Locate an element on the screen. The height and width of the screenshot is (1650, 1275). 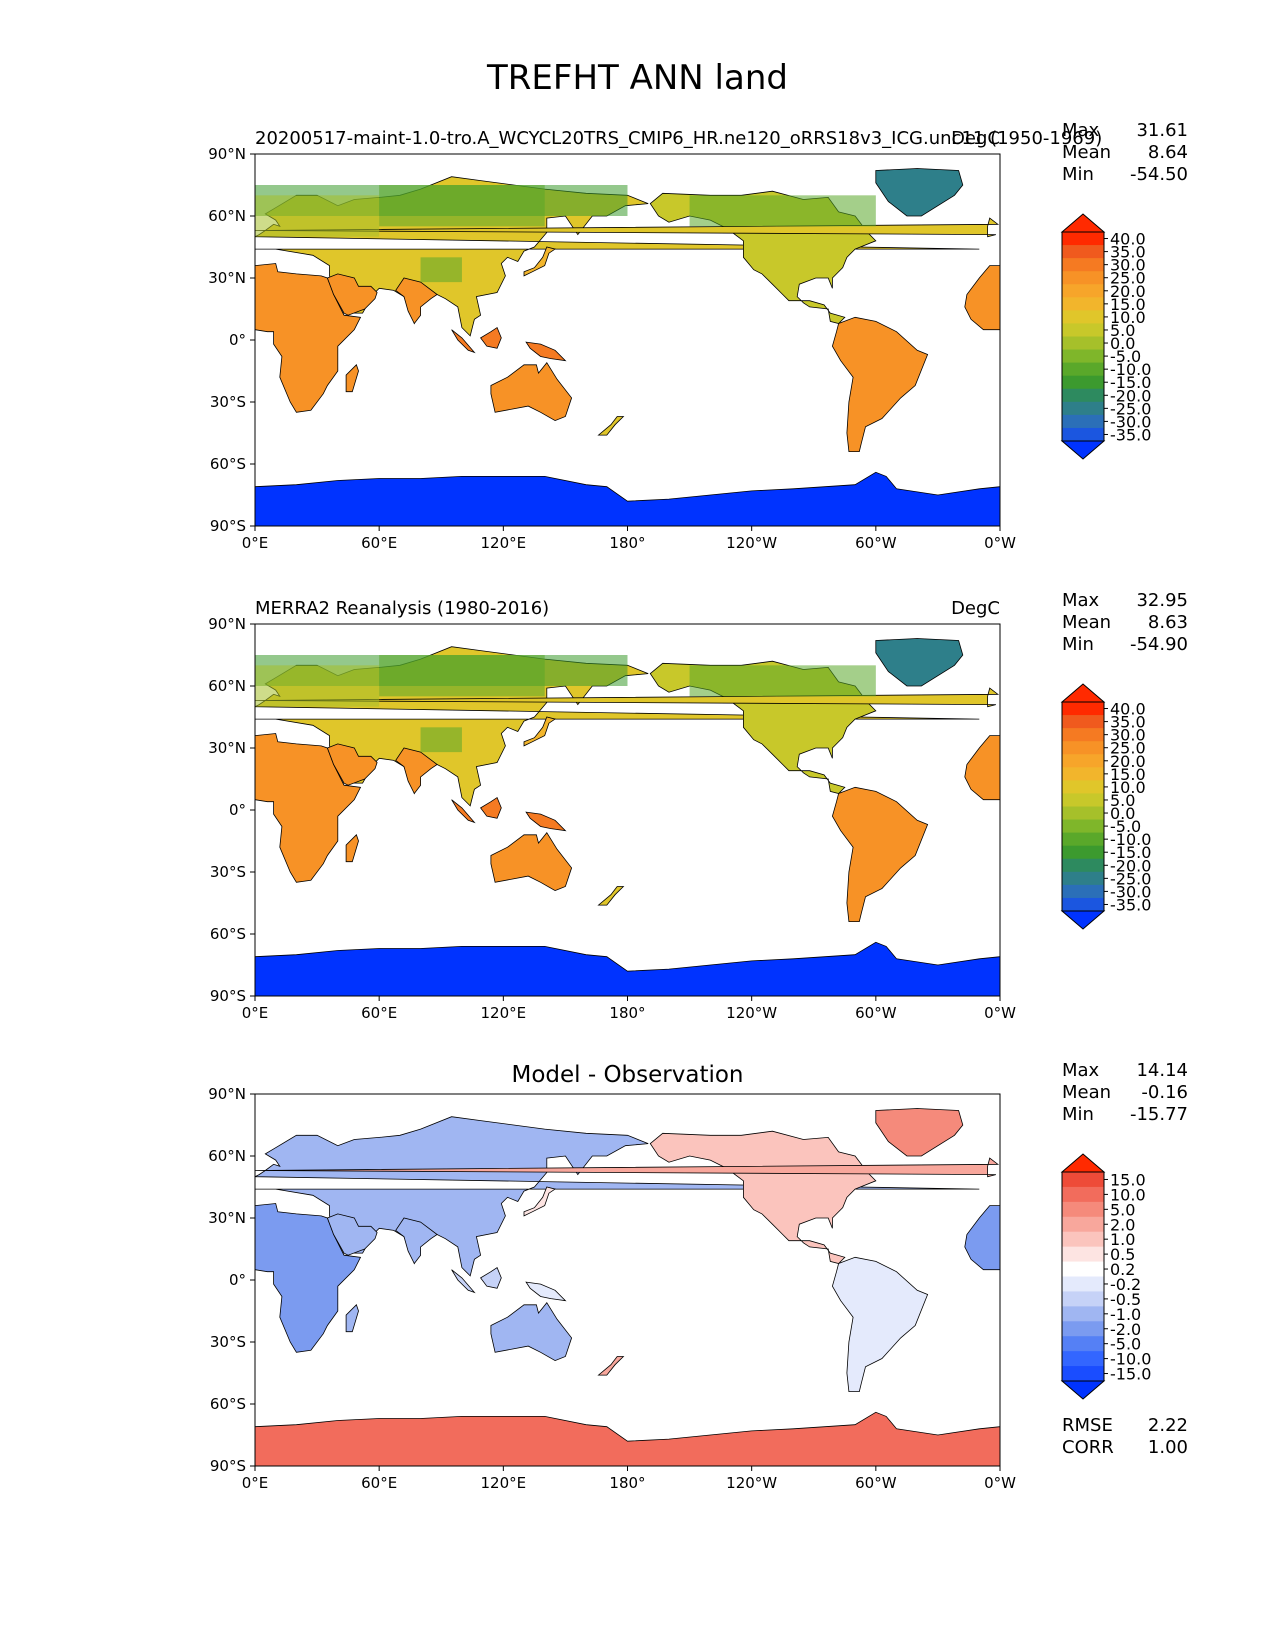
colorbar-extend-min is located at coordinates (1083, 920).